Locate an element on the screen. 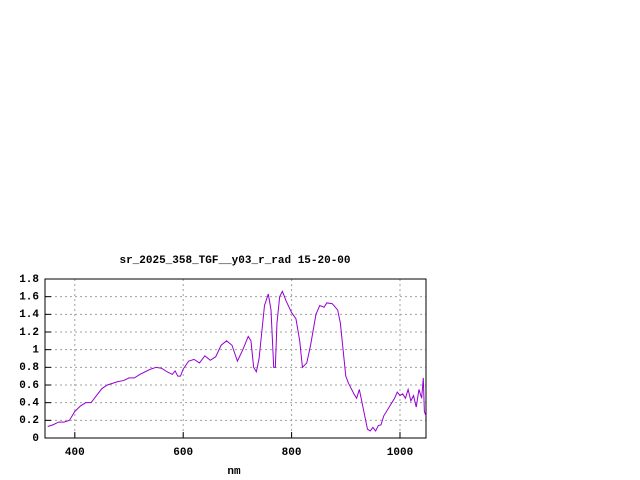  y-tick-label: 1.2 is located at coordinates (29, 333).